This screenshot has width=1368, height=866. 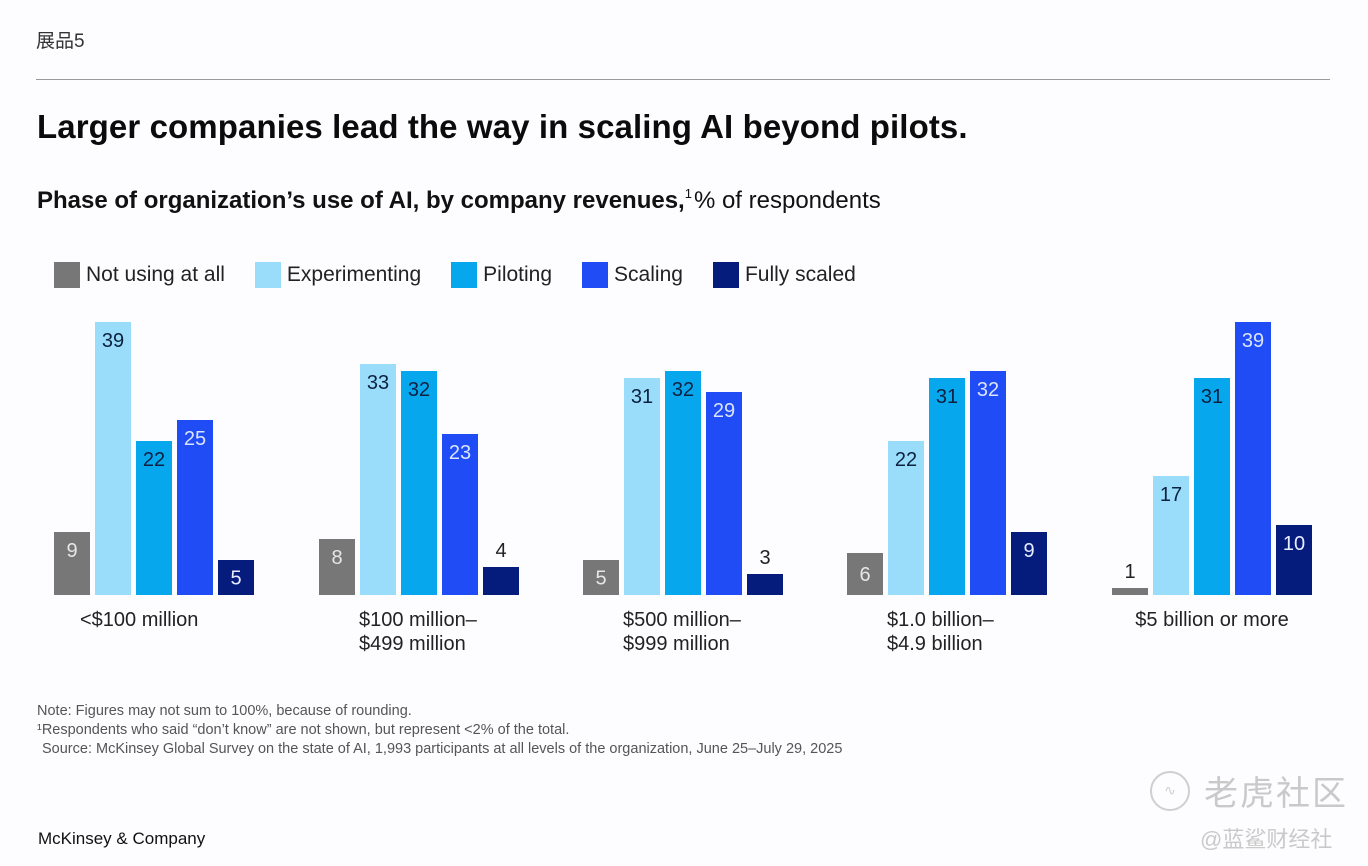 What do you see at coordinates (1294, 544) in the screenshot?
I see `data-label: 10` at bounding box center [1294, 544].